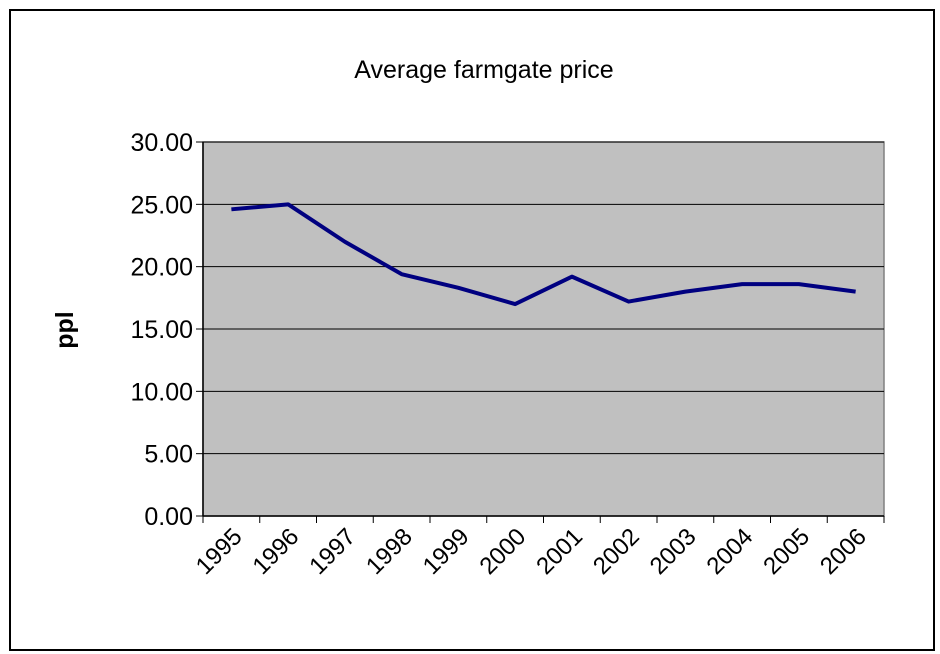 The width and height of the screenshot is (940, 654). Describe the element at coordinates (483, 70) in the screenshot. I see `chart-title: Average farmgate price` at that location.